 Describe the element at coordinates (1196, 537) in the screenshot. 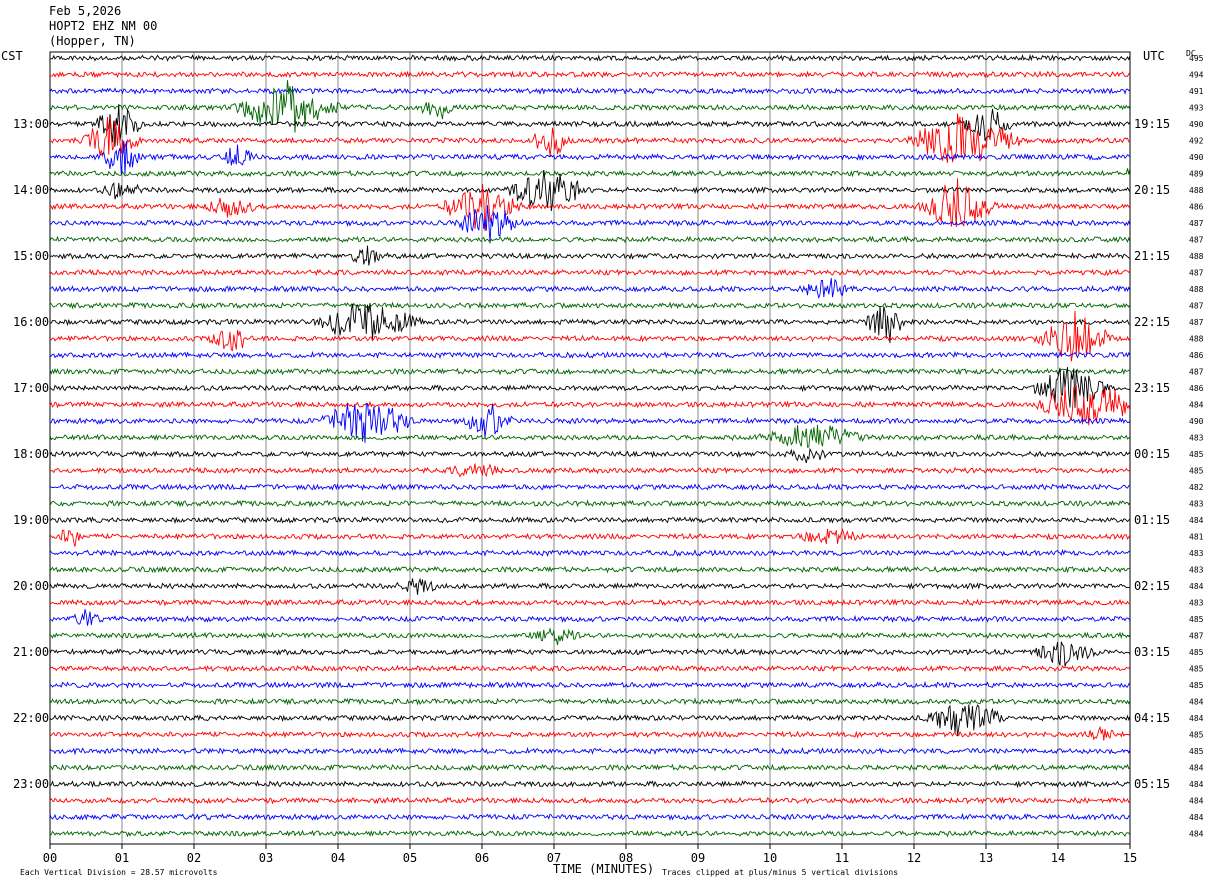

I see `dc-value: 481` at that location.